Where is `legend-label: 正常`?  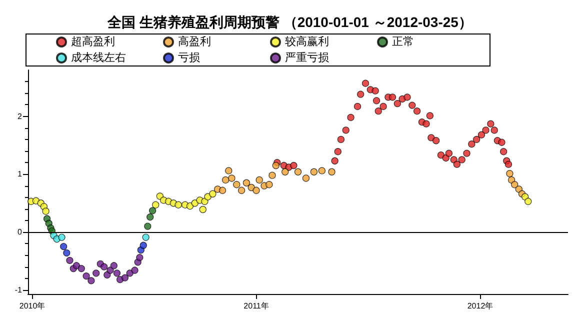
legend-label: 正常 is located at coordinates (403, 41).